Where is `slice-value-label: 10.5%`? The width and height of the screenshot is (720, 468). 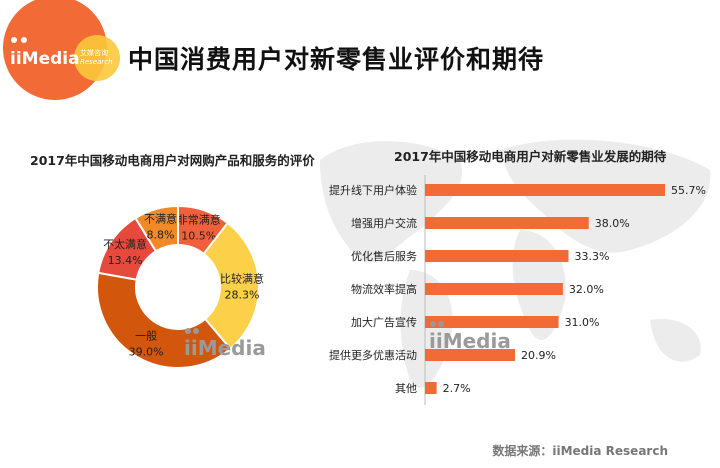
slice-value-label: 10.5% is located at coordinates (198, 235).